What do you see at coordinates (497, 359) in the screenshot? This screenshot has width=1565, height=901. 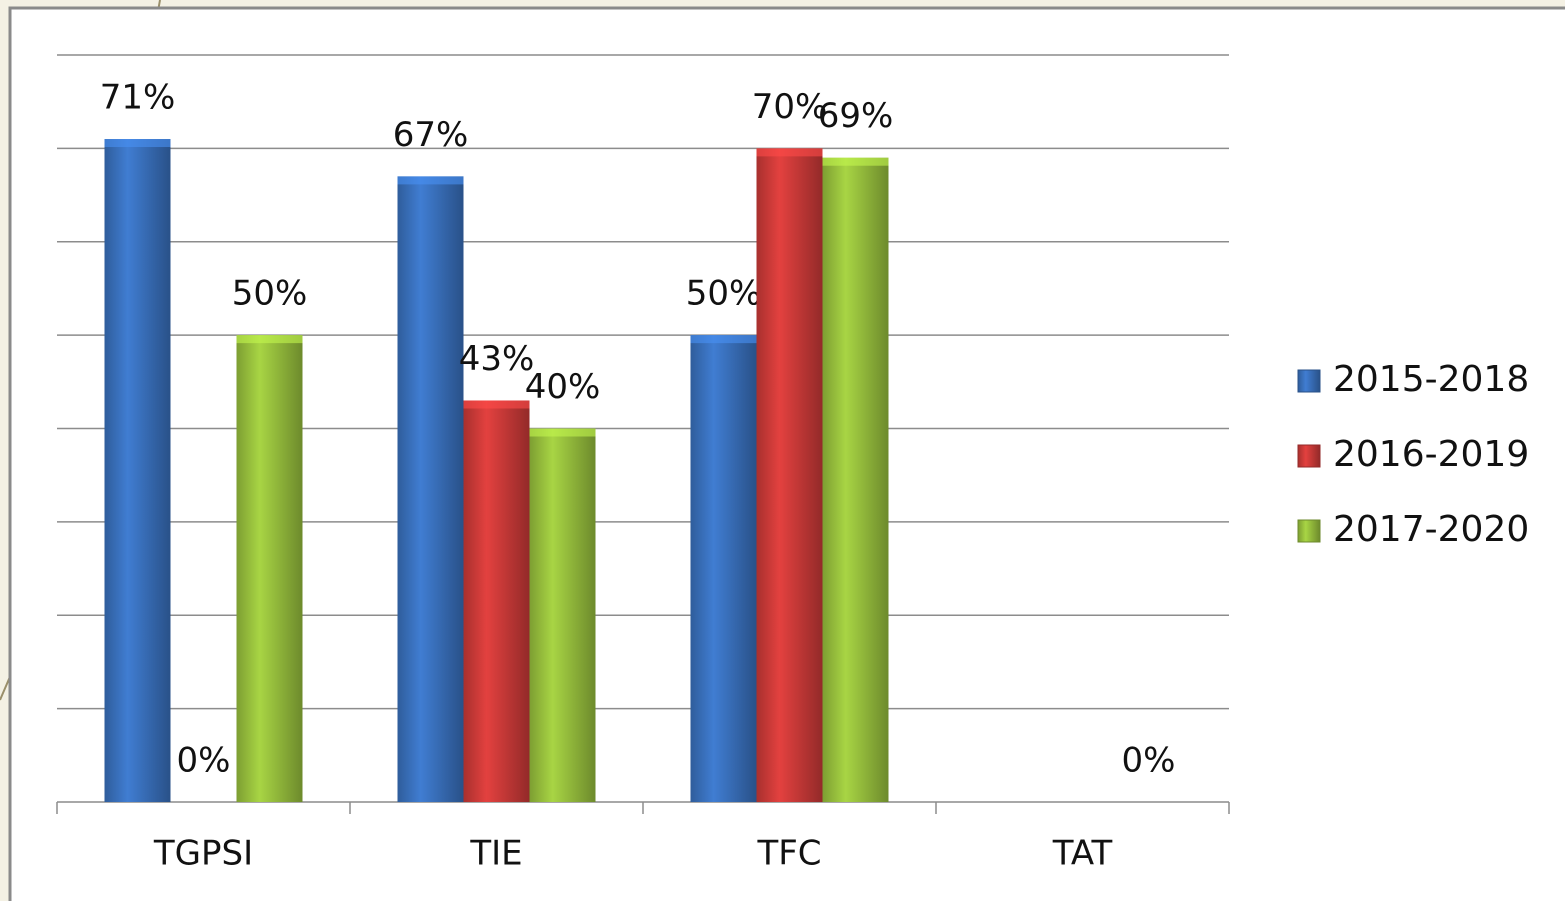 I see `data-label: 43%` at bounding box center [497, 359].